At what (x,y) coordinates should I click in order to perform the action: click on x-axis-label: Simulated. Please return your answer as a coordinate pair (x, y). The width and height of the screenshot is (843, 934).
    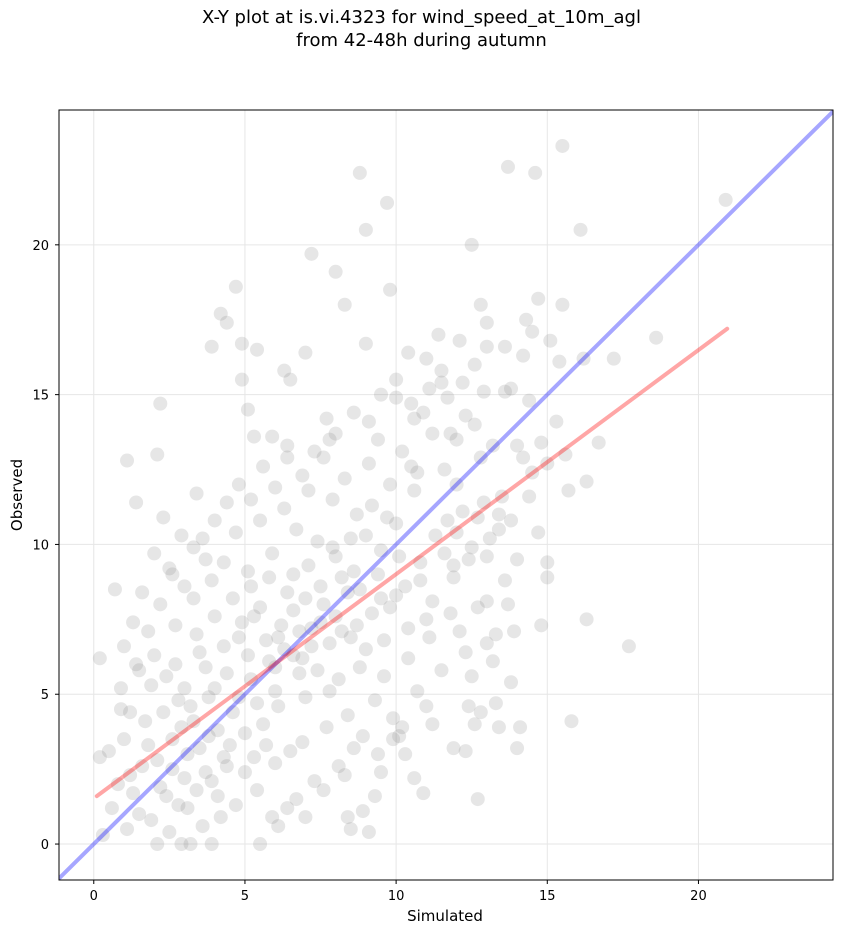
    Looking at the image, I should click on (445, 916).